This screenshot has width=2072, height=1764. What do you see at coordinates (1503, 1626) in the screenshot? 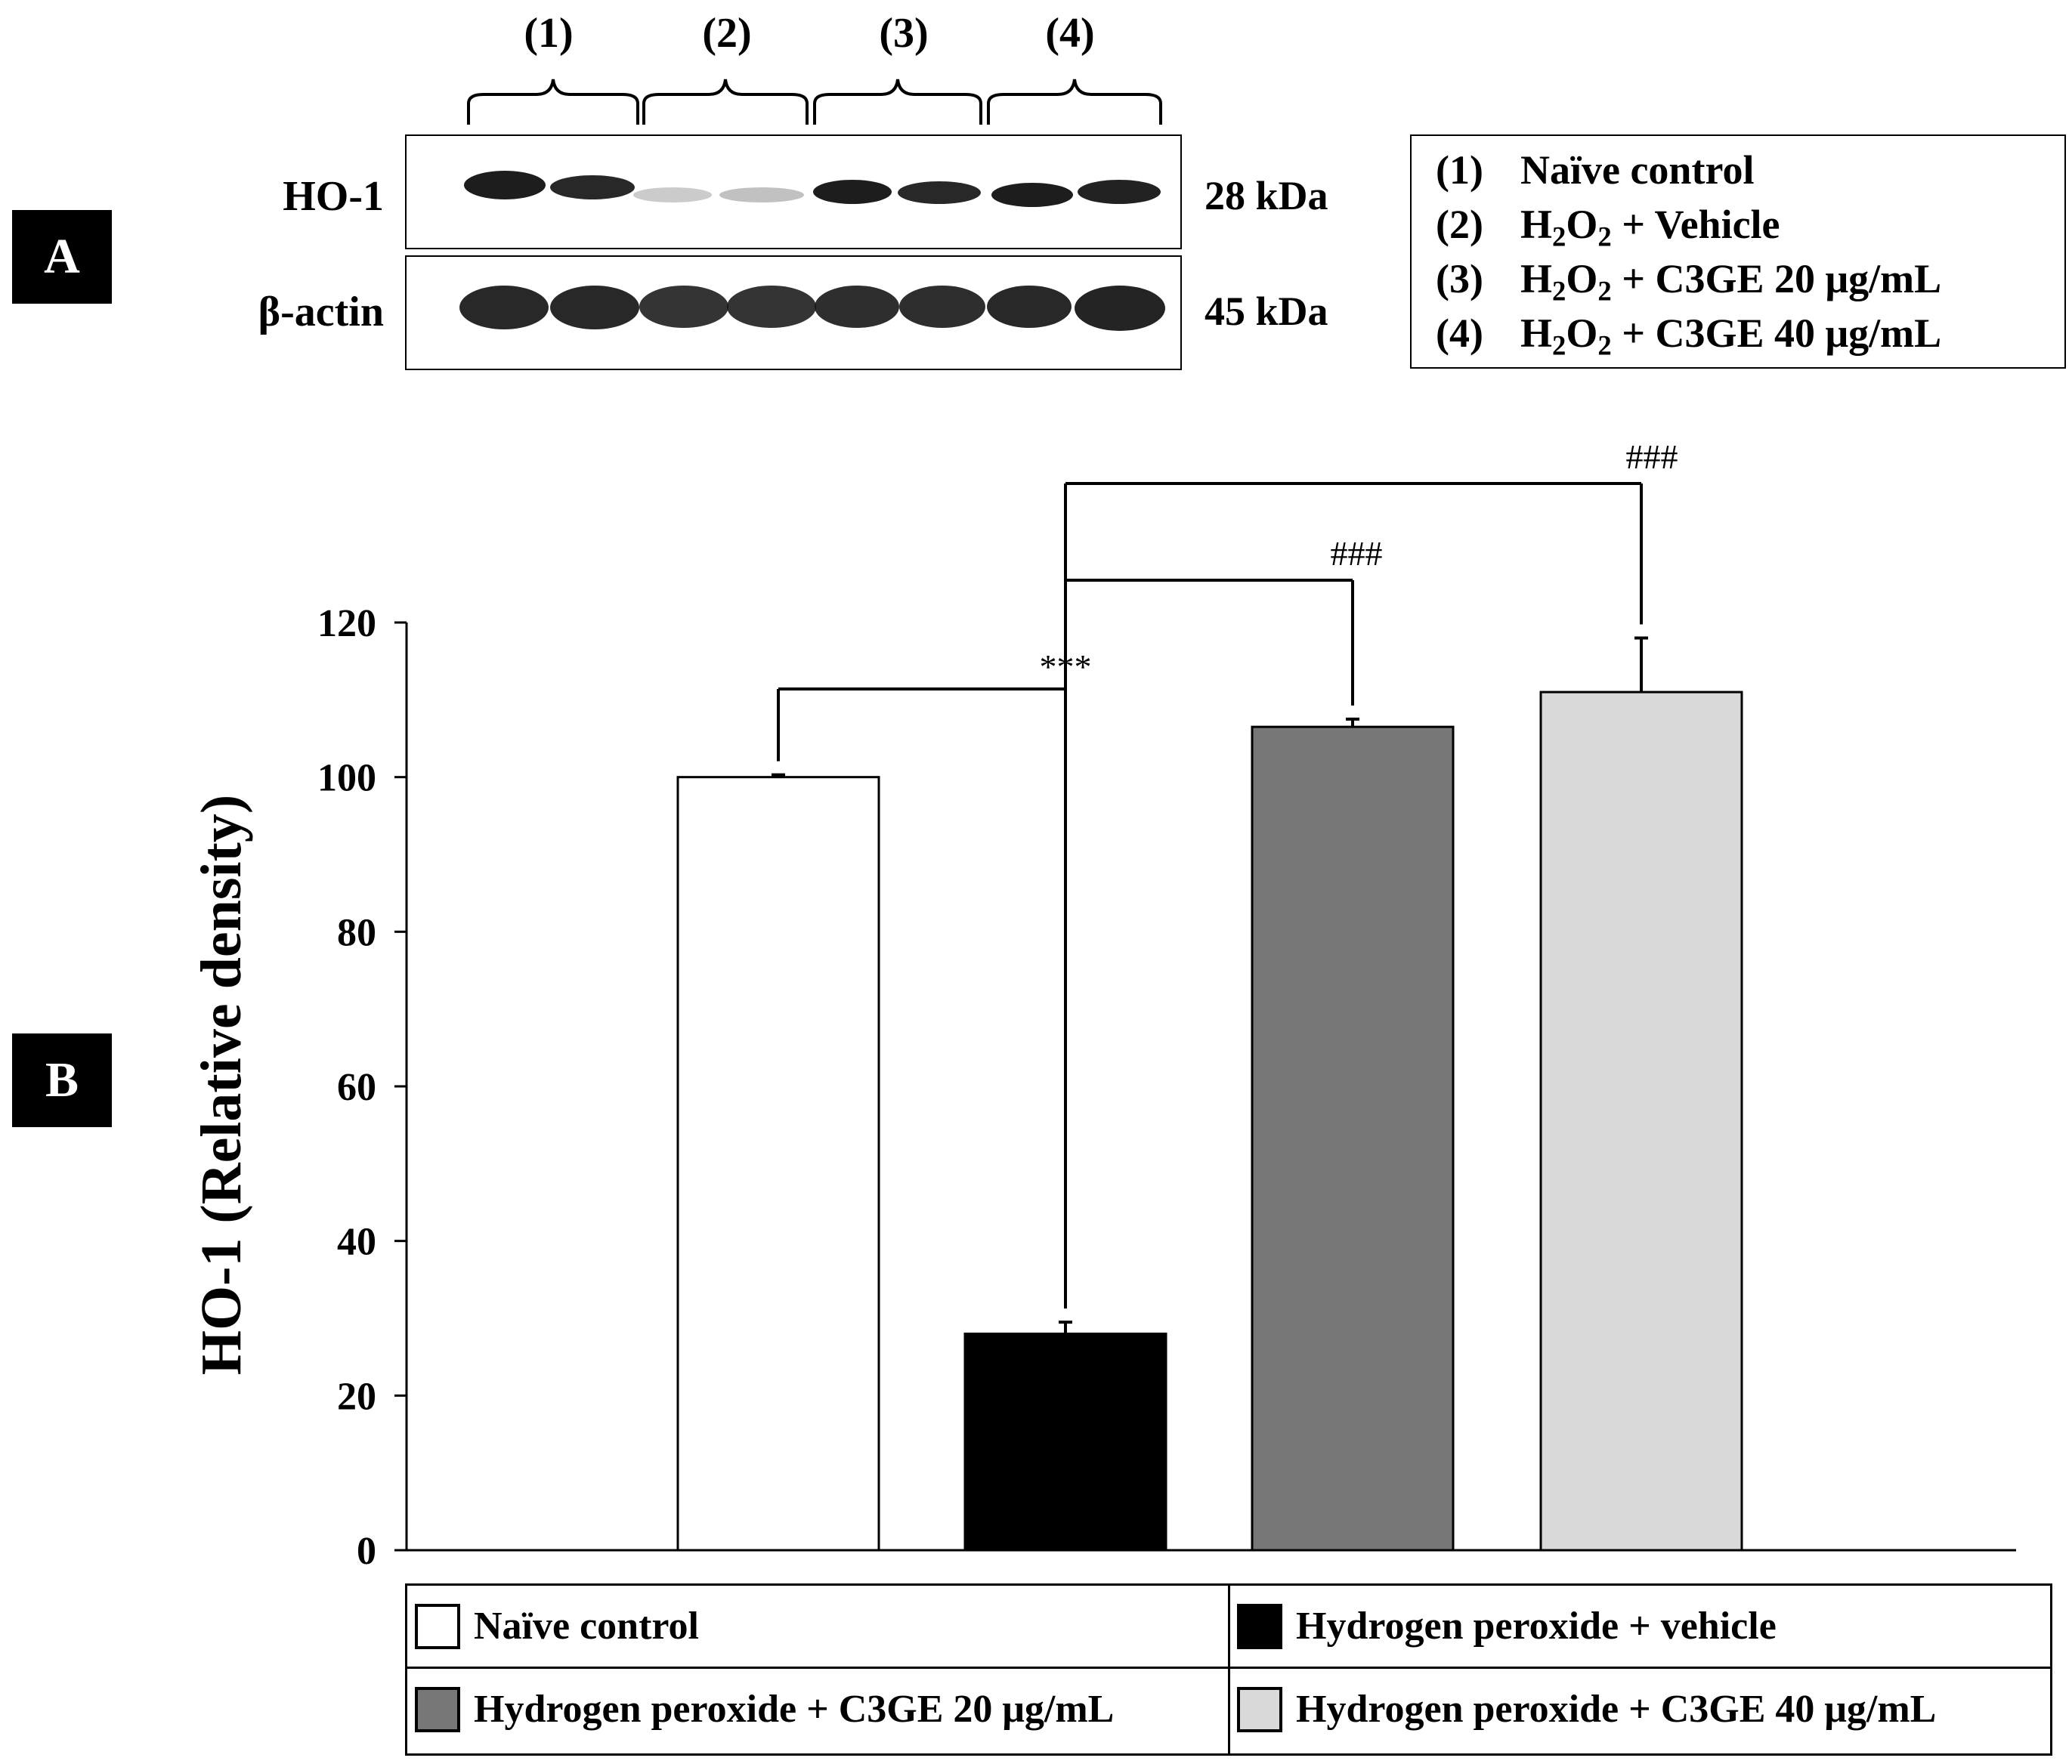
I see `legend-item-vehicle: Hydrogen peroxide + vehicle` at bounding box center [1503, 1626].